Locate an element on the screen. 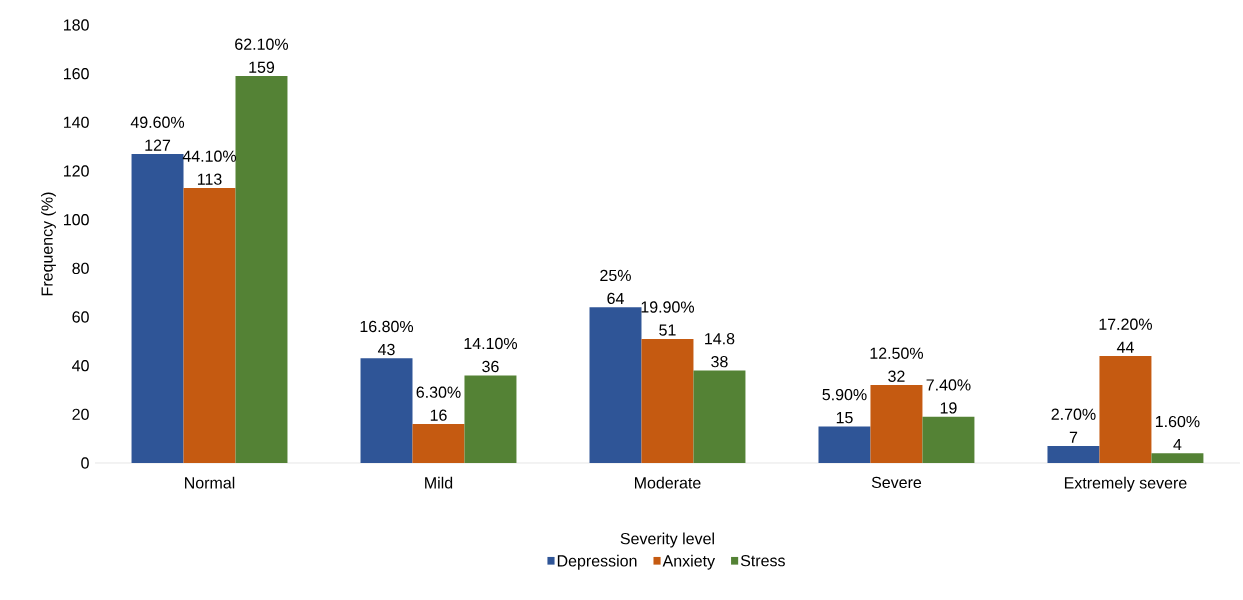  legend-label: Depression is located at coordinates (597, 562).